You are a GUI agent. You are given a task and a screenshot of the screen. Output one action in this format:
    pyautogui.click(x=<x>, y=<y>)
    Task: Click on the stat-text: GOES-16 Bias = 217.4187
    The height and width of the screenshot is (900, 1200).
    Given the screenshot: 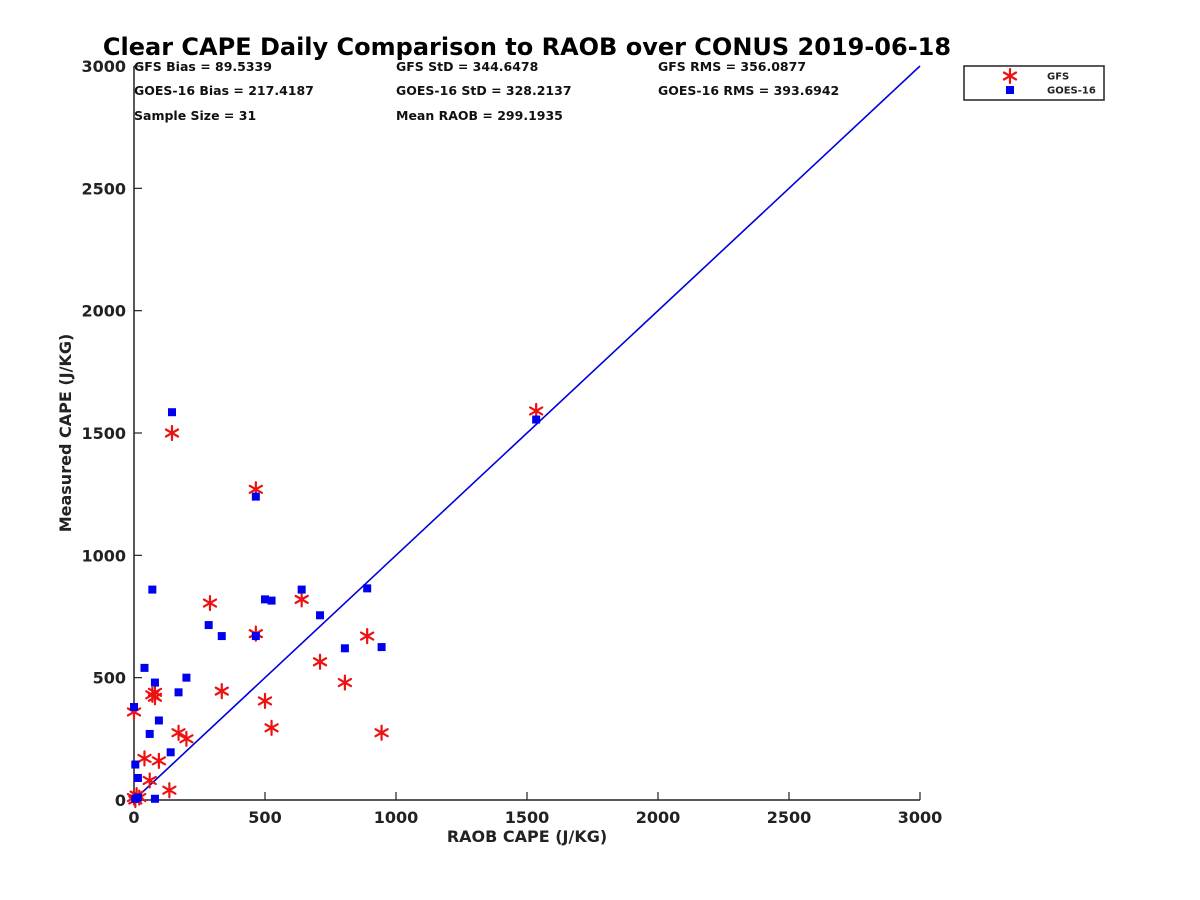 What is the action you would take?
    pyautogui.click(x=224, y=90)
    